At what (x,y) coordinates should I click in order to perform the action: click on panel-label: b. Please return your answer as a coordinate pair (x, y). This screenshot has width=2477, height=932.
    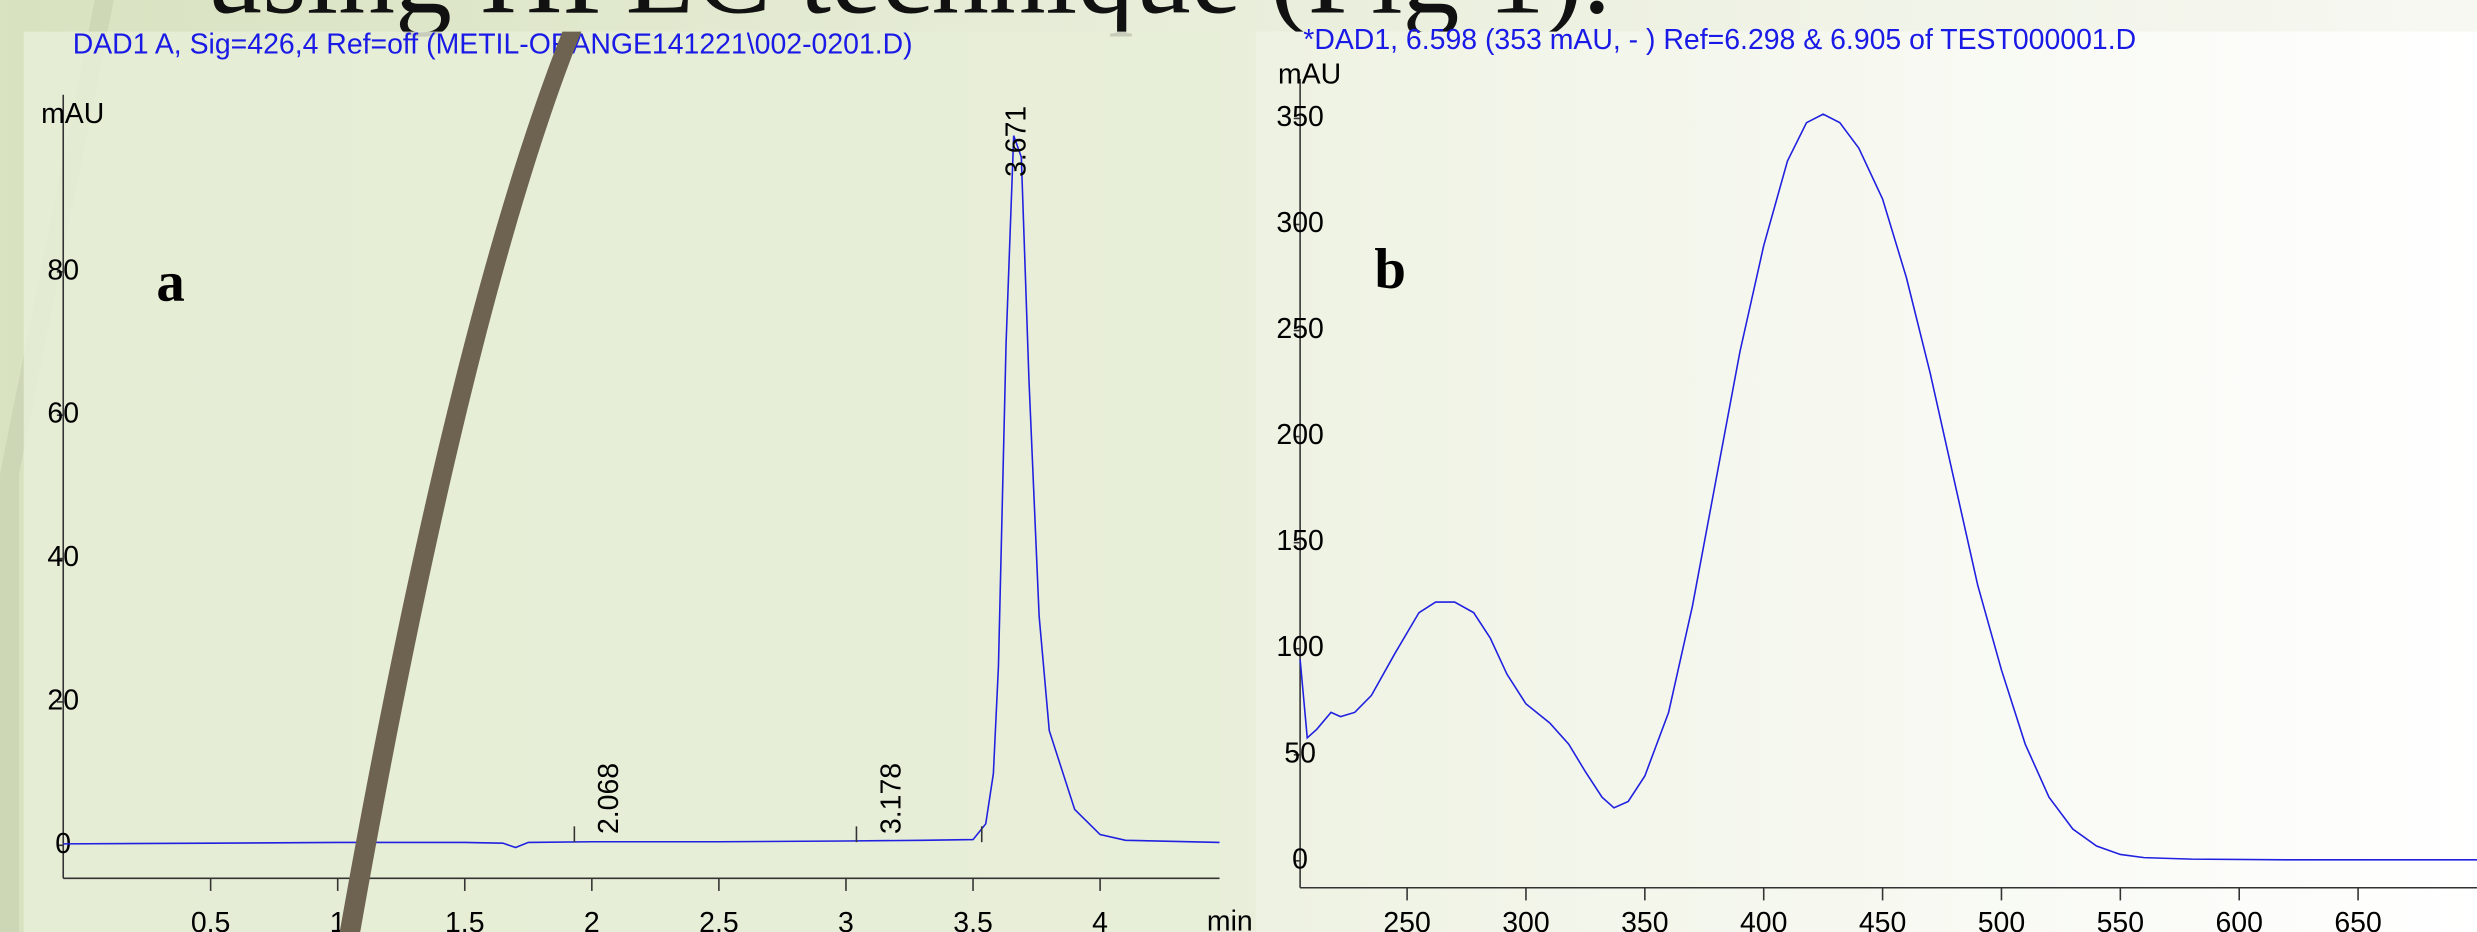
    Looking at the image, I should click on (1390, 269).